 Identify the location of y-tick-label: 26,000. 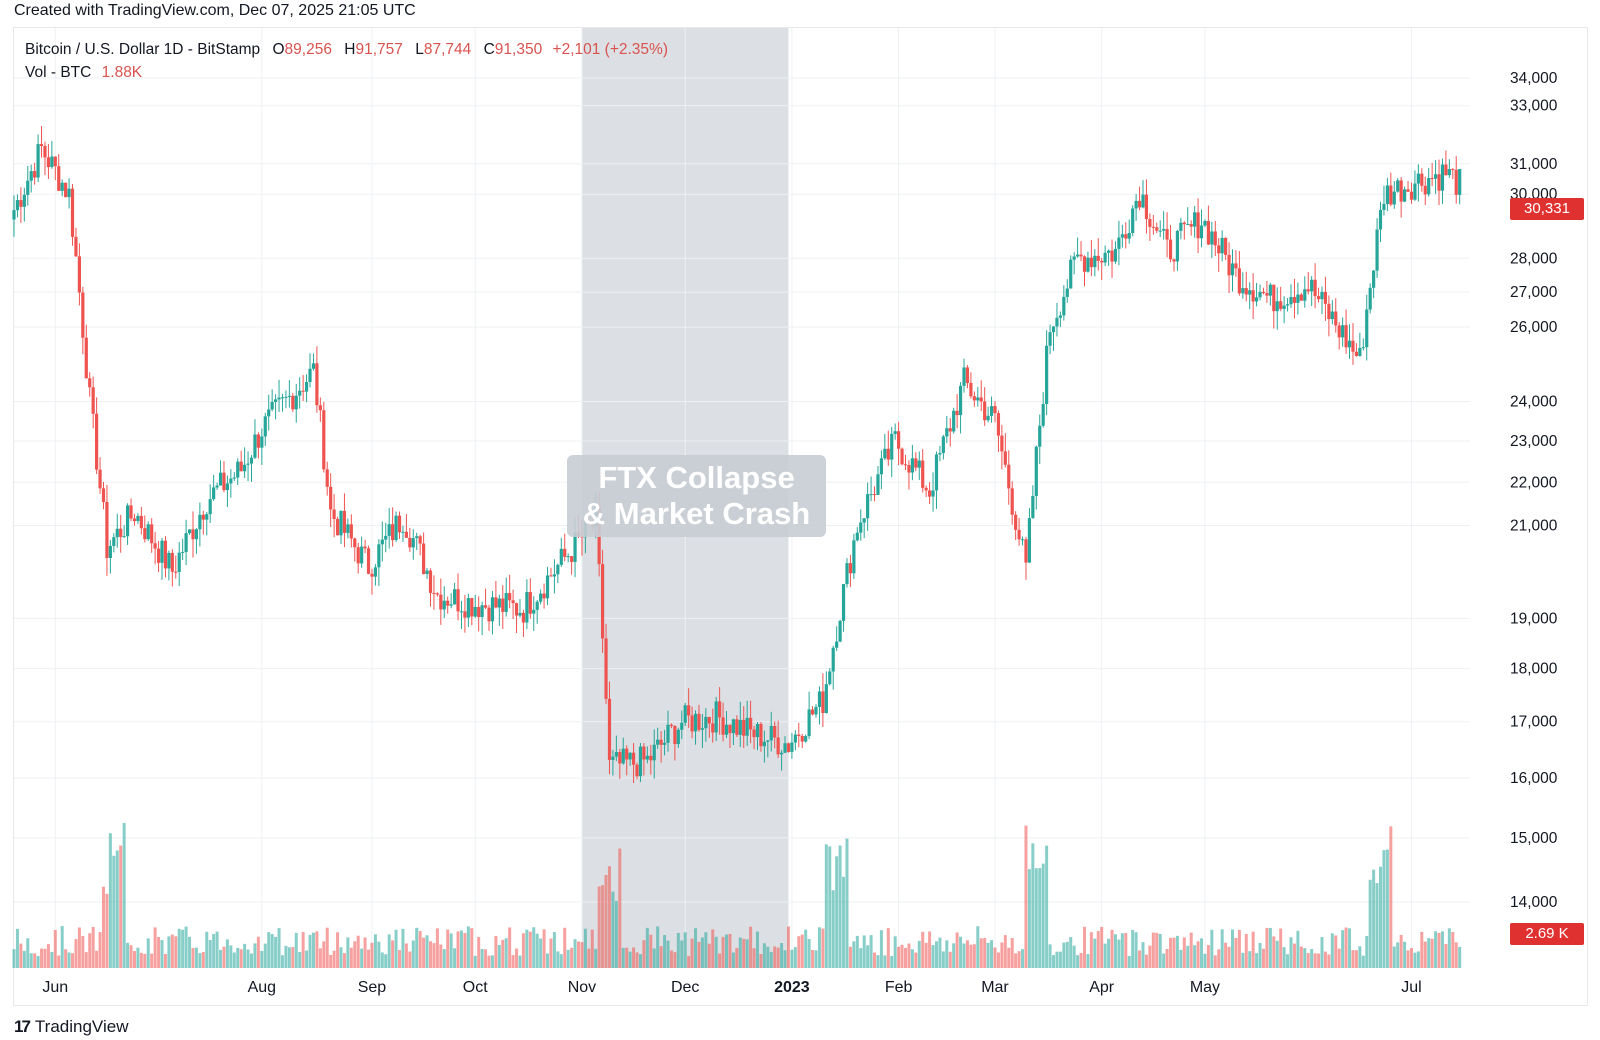
(1534, 327).